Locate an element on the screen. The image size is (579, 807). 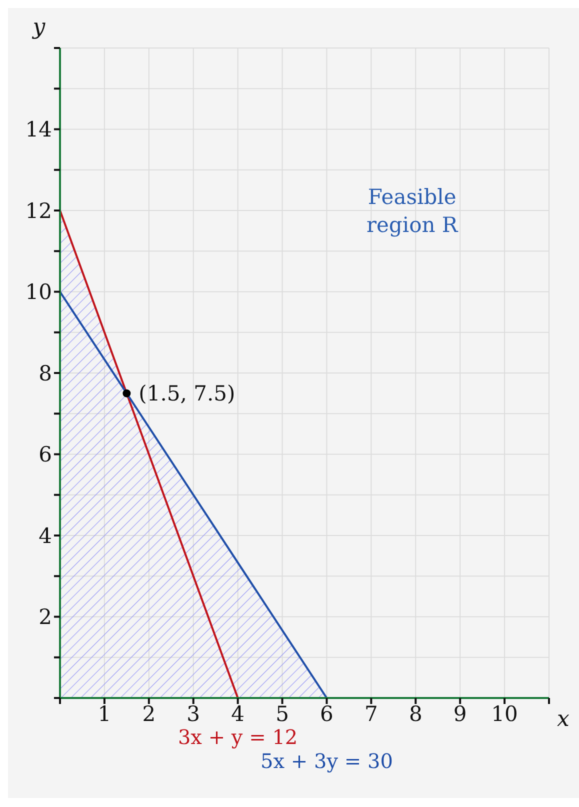
x-tick-label: 10 is located at coordinates (504, 714).